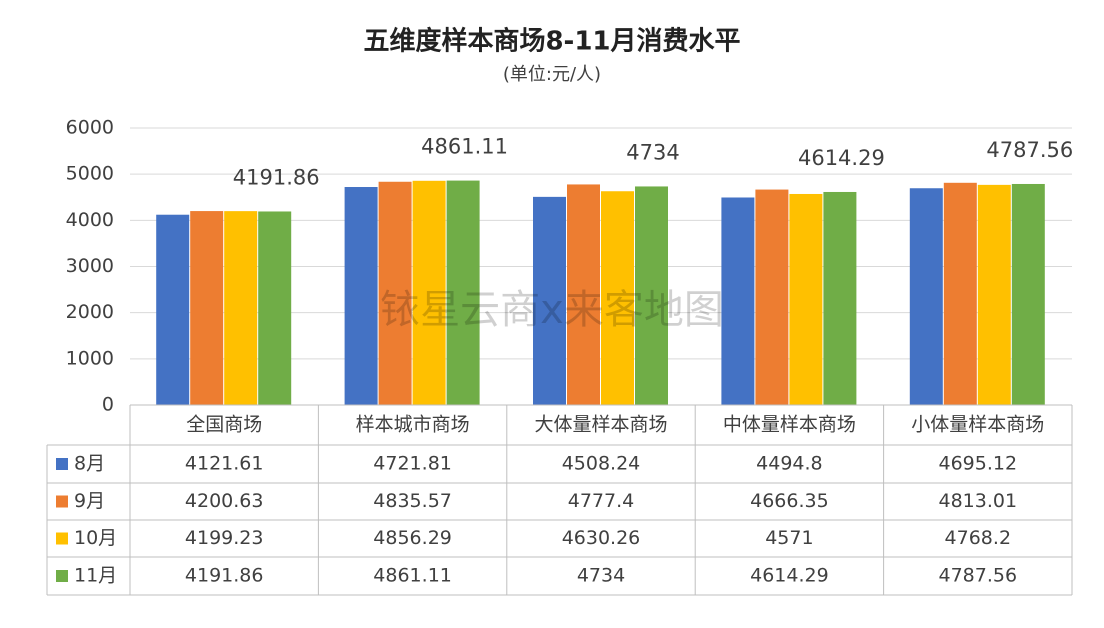 The image size is (1104, 628). I want to click on table-cell: 4768.2, so click(978, 538).